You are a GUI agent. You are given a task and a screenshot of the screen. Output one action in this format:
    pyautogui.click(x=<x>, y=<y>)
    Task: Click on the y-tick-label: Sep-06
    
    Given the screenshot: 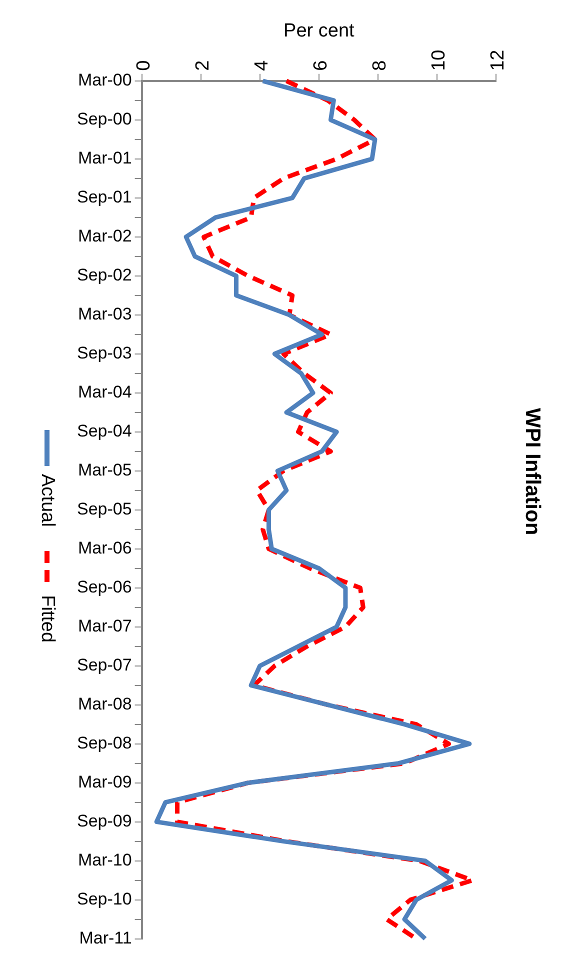 What is the action you would take?
    pyautogui.click(x=104, y=587)
    